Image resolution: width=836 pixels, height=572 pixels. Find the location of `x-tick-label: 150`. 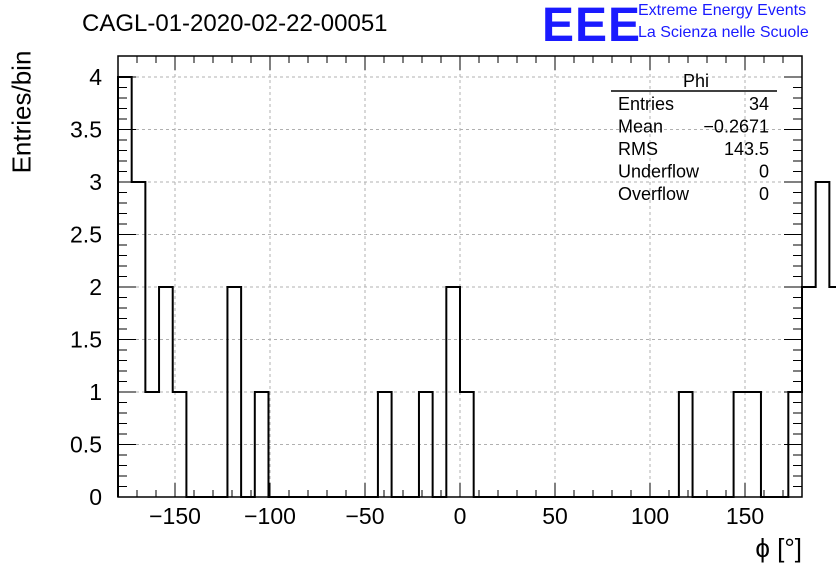

x-tick-label: 150 is located at coordinates (745, 516).